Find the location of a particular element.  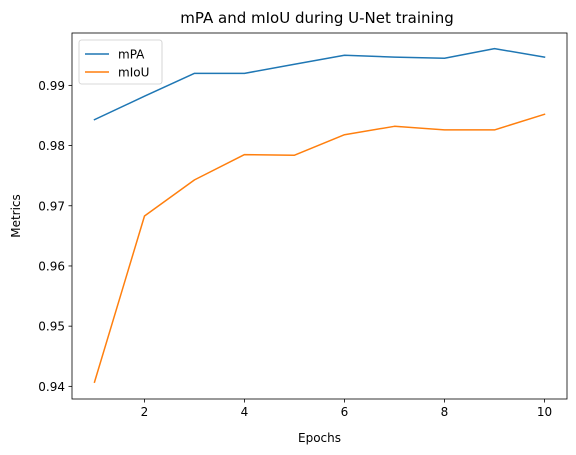

legend-box is located at coordinates (120, 62).